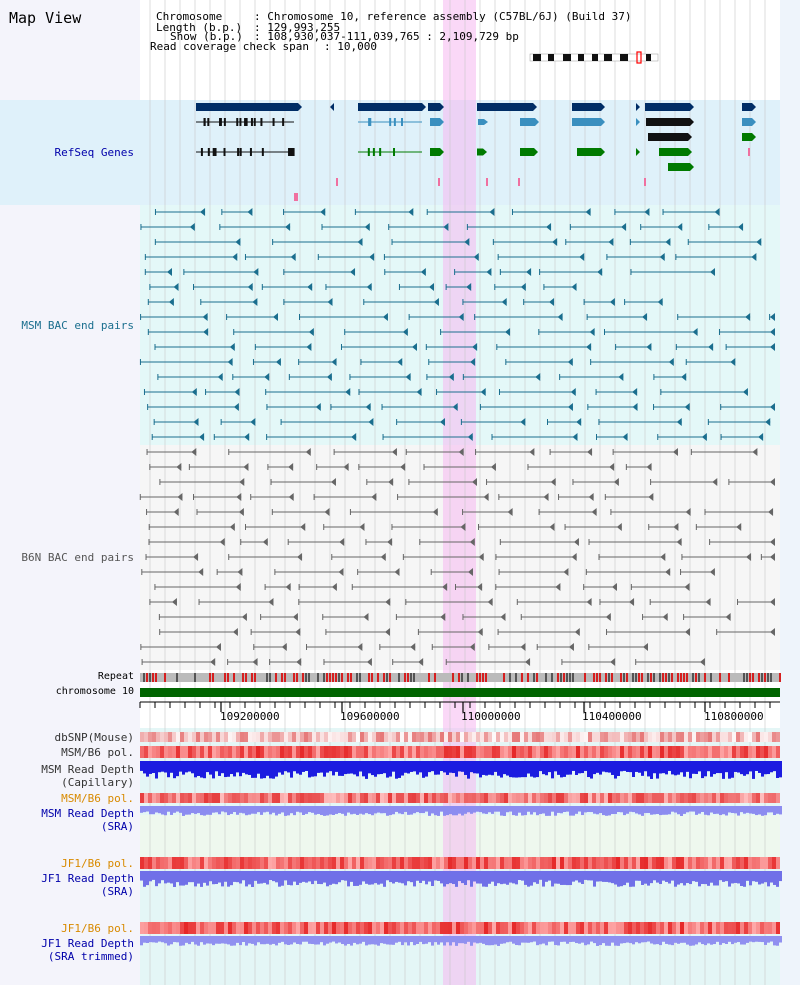  Describe the element at coordinates (77, 325) in the screenshot. I see `track-label-msm-bac: MSM BAC end pairs` at that location.